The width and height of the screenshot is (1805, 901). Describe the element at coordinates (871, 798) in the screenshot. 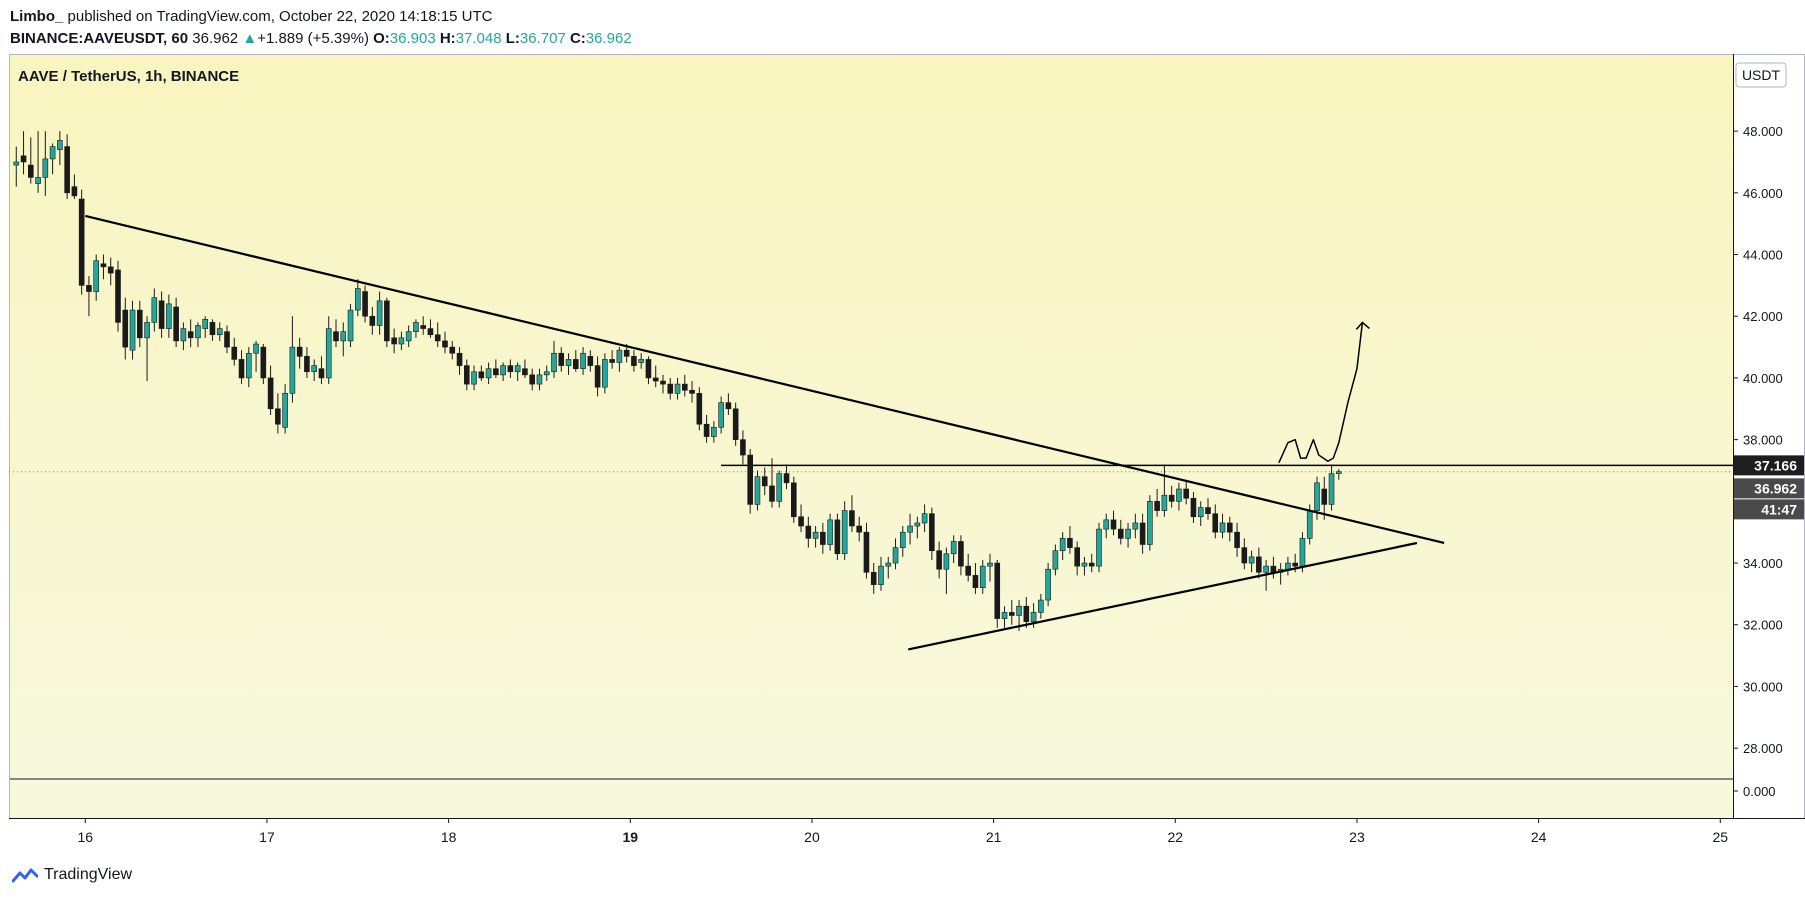

I see `indicator-pane` at that location.